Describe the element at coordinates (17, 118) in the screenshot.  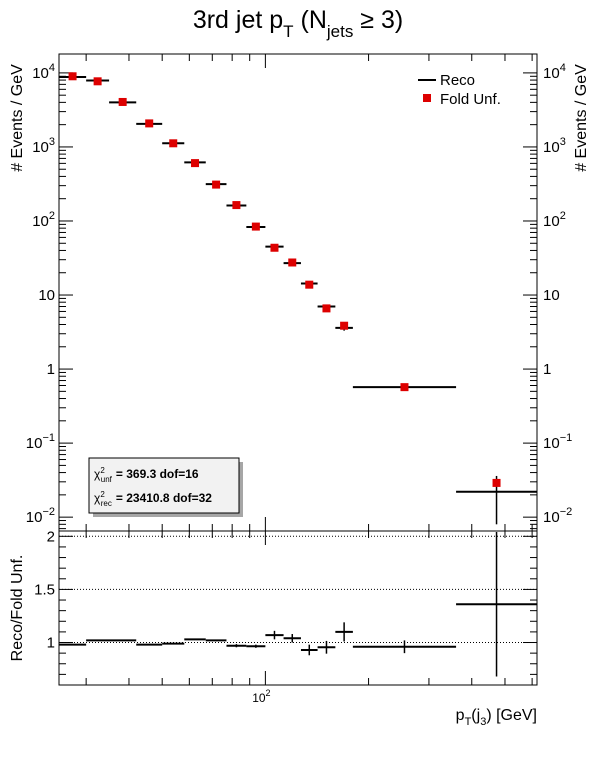
I see `y-axis-label-top: # Events / GeV` at that location.